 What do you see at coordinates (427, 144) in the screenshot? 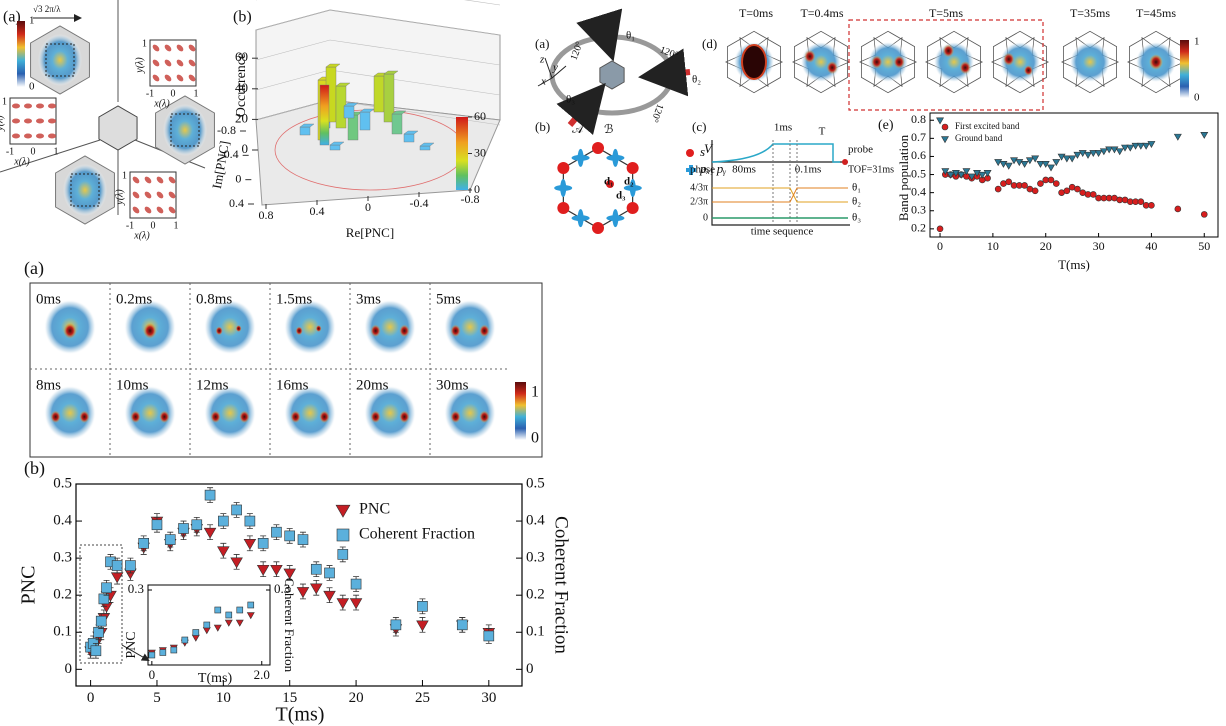
I see `bar-top` at bounding box center [427, 144].